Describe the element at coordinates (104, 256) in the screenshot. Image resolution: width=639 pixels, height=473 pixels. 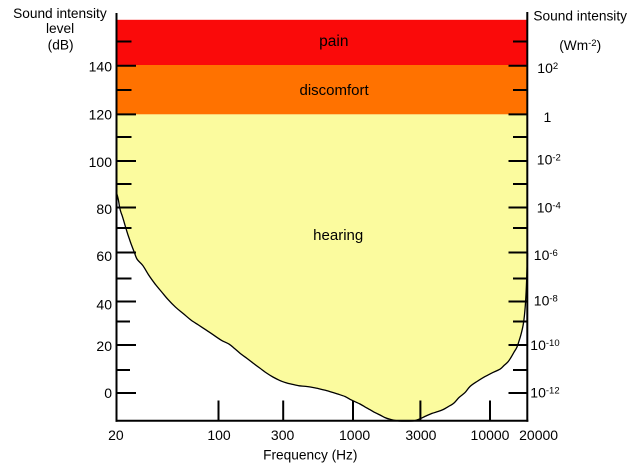
I see `svg-text: 60` at that location.